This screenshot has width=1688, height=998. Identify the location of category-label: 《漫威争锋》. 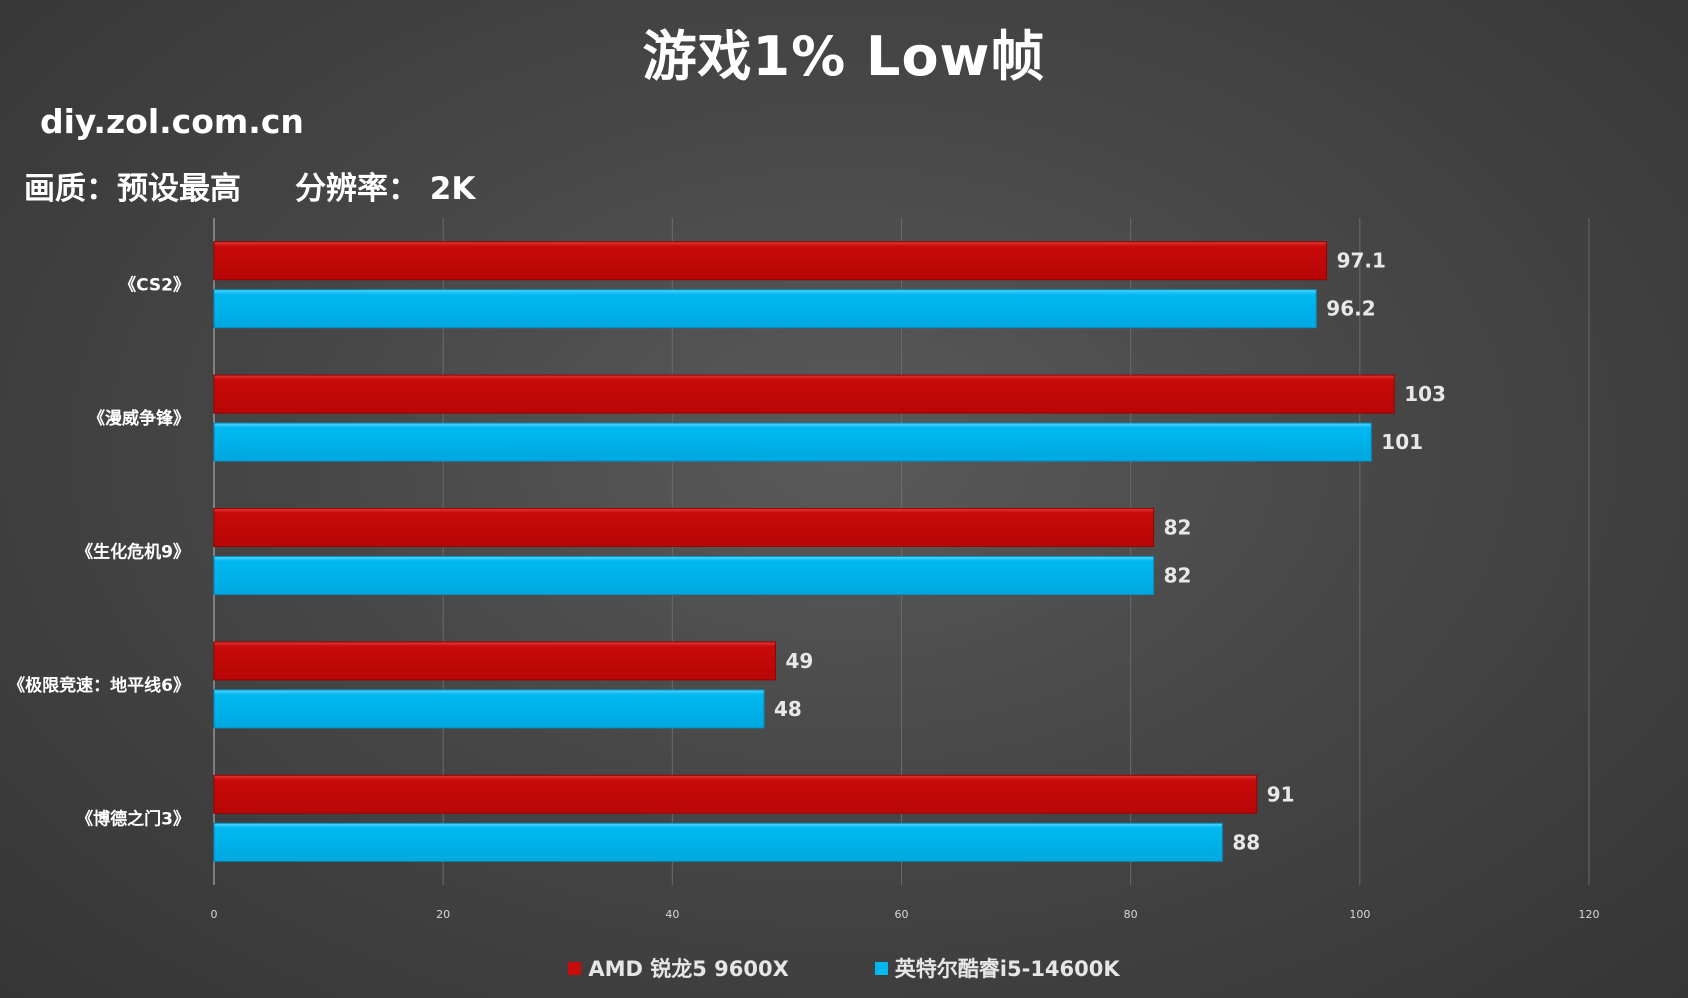
(139, 418).